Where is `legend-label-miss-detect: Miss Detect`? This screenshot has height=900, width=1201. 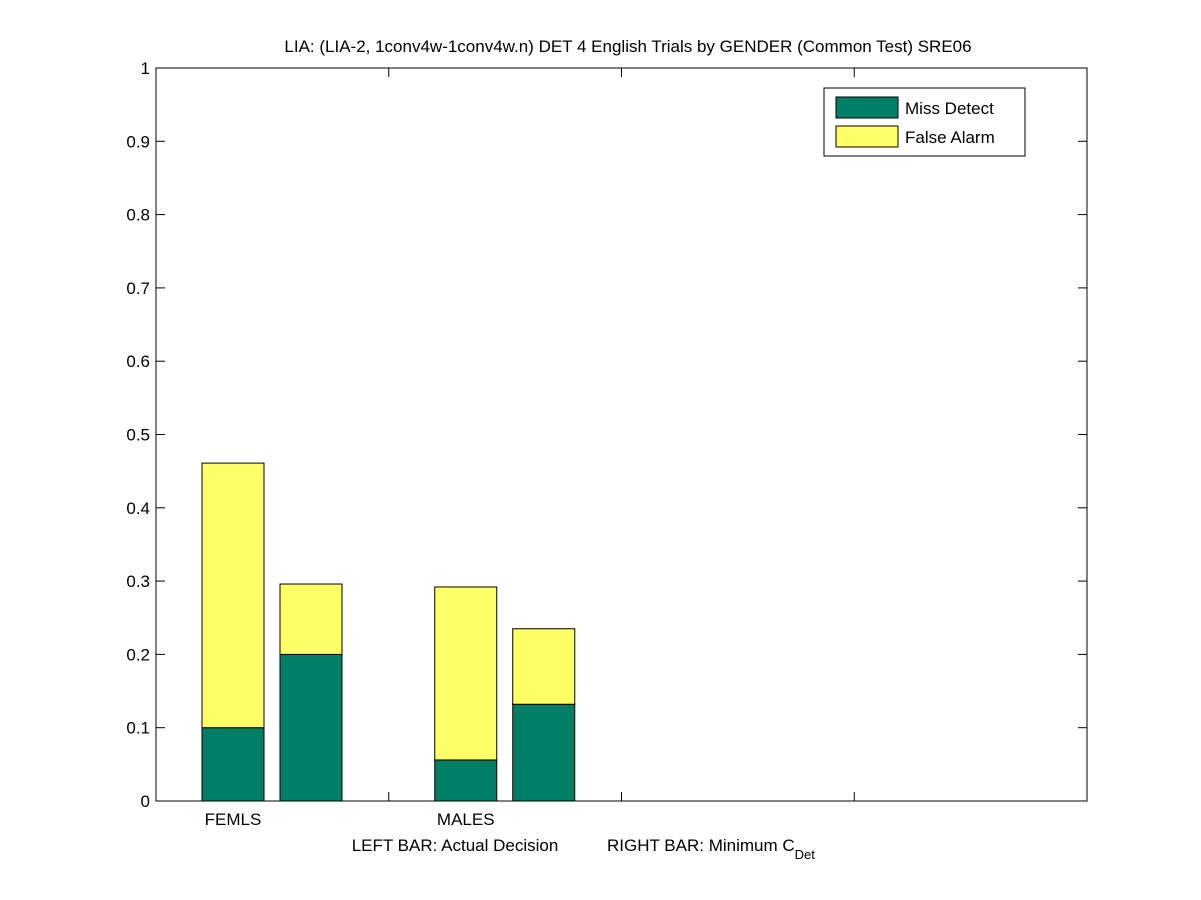 legend-label-miss-detect: Miss Detect is located at coordinates (949, 108).